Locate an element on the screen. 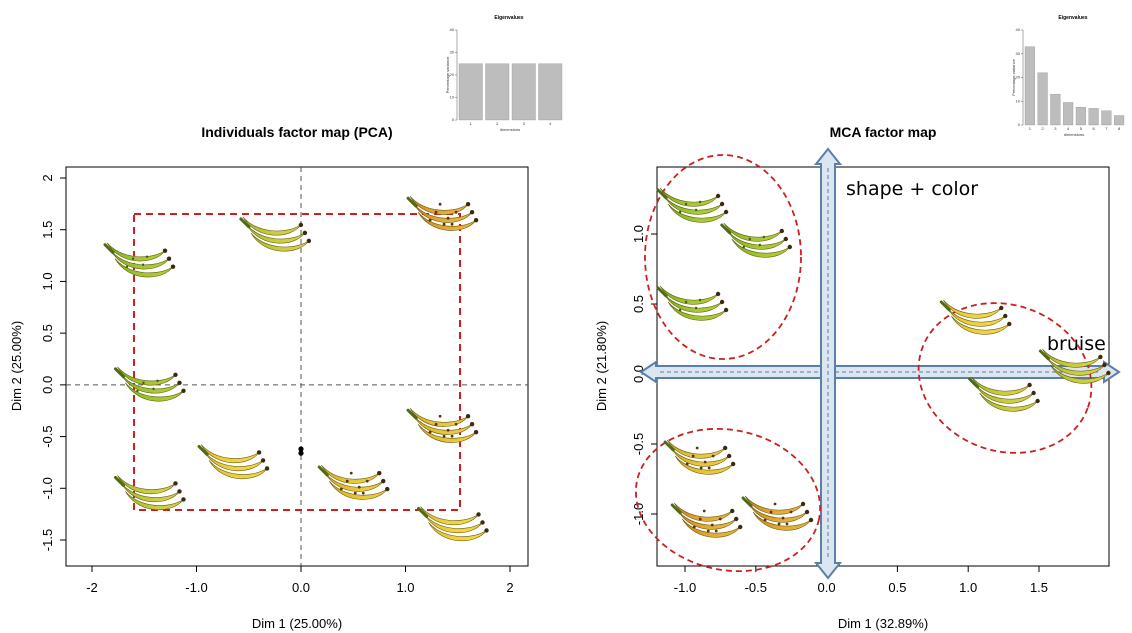  mca-x-label: Dim 1 (32.89%) is located at coordinates (883, 623).